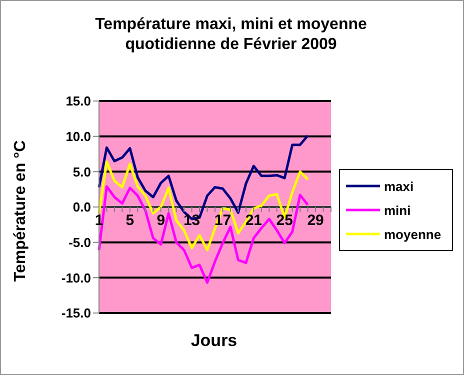  I want to click on x-tick-label: 9, so click(161, 220).